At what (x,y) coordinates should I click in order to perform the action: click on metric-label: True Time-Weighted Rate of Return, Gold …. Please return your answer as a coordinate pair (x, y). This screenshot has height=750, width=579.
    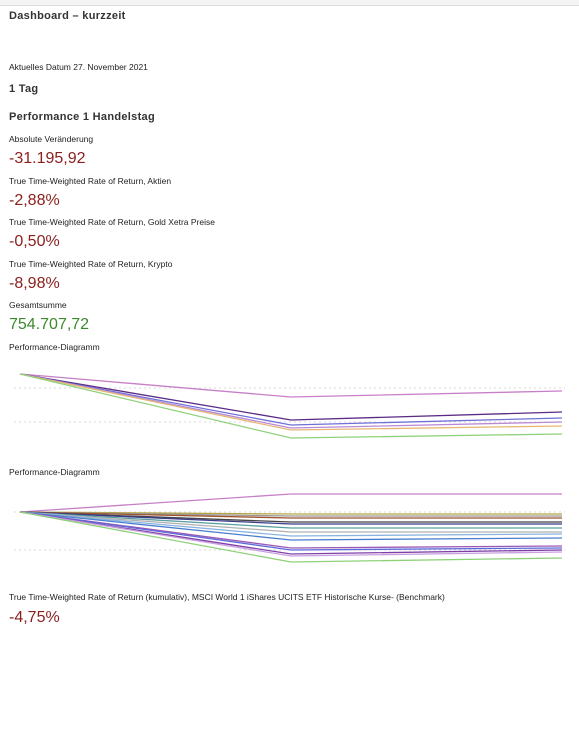
    Looking at the image, I should click on (112, 222).